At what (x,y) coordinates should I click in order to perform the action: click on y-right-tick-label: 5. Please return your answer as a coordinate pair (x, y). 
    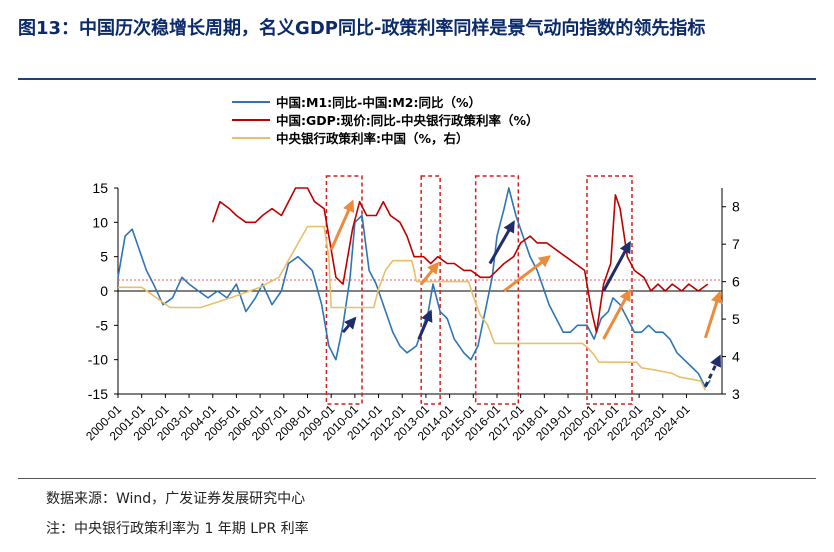
    Looking at the image, I should click on (736, 319).